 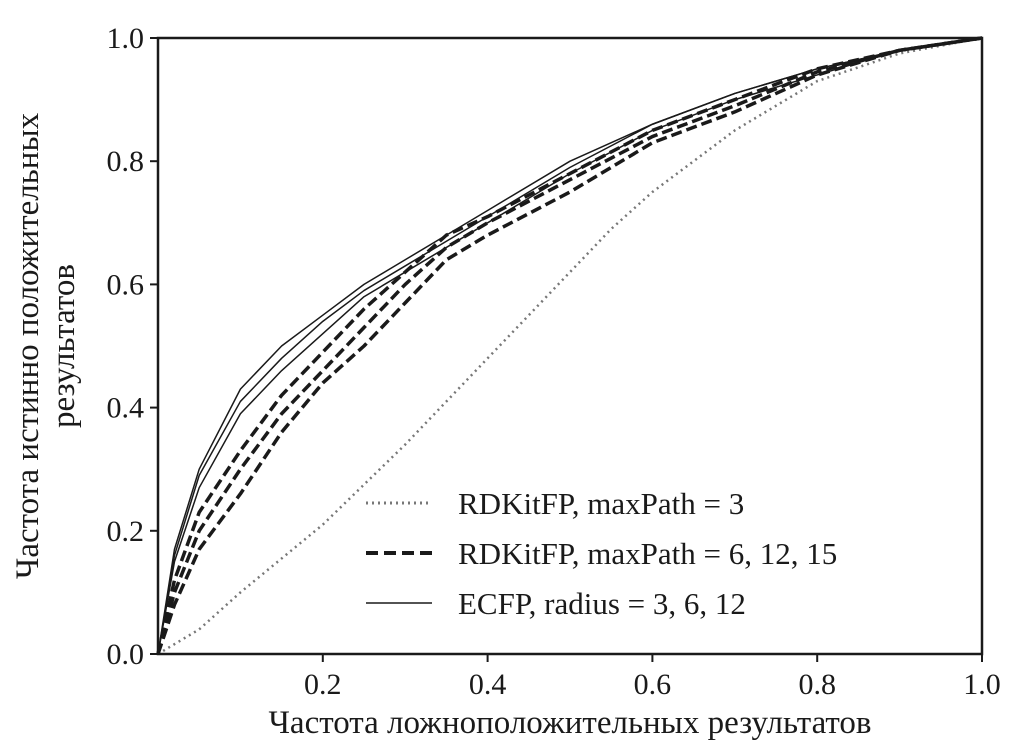 I want to click on x-axis-ticks: 0.2 0.4 0.6 0.8 1.0, so click(x=652, y=677).